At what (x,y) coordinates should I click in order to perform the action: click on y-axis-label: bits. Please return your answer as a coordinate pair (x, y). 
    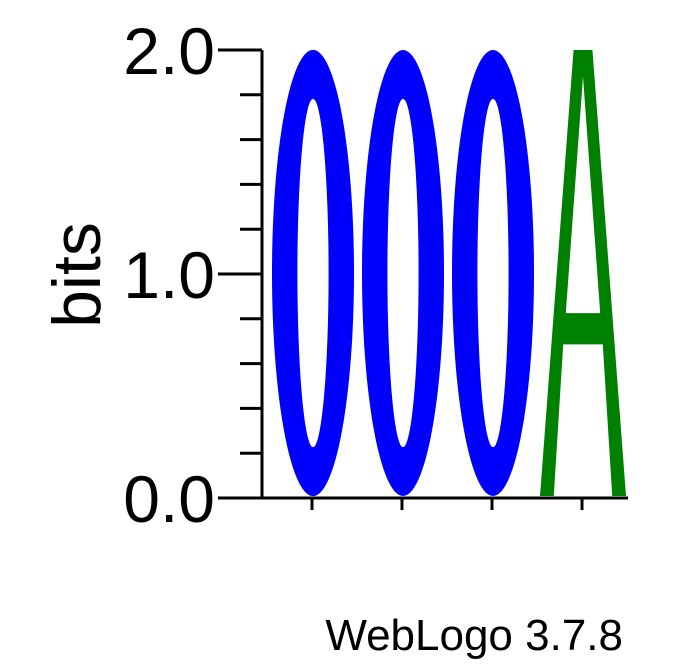
    Looking at the image, I should click on (77, 275).